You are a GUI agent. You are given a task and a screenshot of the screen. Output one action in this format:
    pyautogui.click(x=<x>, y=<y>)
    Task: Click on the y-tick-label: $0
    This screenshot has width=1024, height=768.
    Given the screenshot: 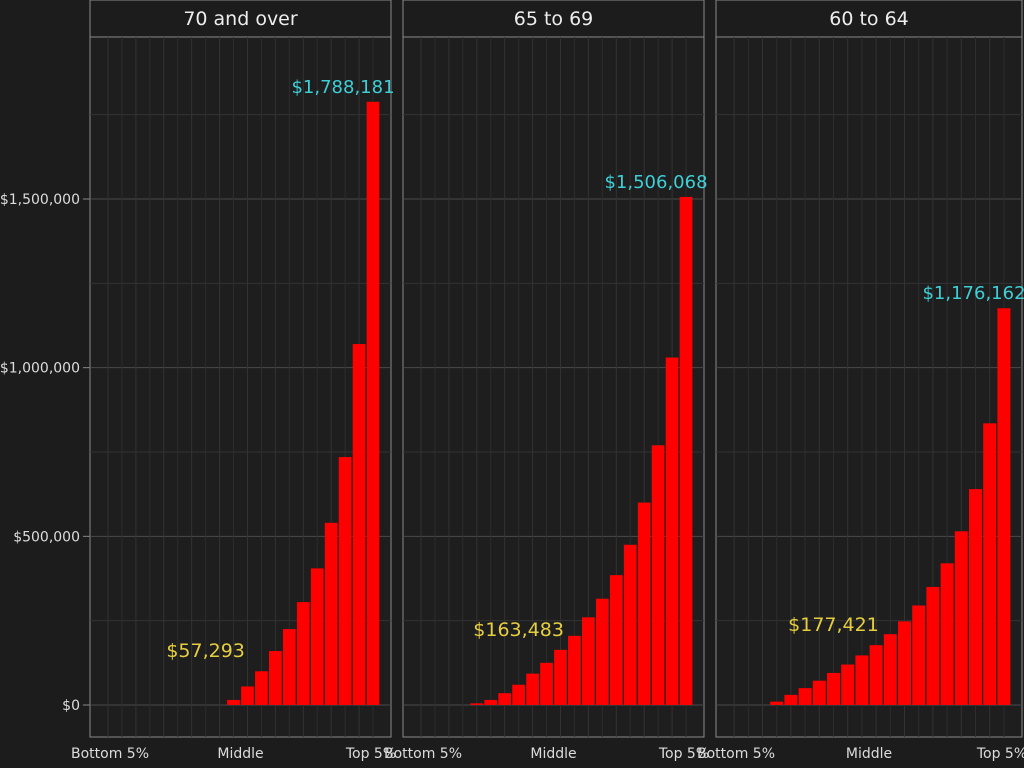 What is the action you would take?
    pyautogui.click(x=71, y=706)
    